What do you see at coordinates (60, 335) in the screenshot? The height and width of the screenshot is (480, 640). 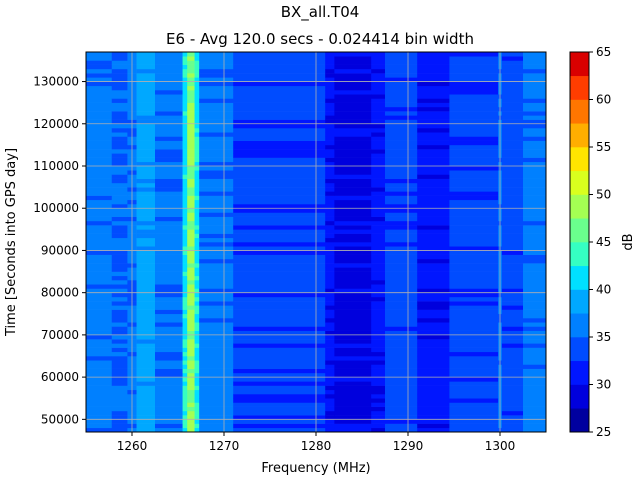 I see `y-tick-label: 70000` at bounding box center [60, 335].